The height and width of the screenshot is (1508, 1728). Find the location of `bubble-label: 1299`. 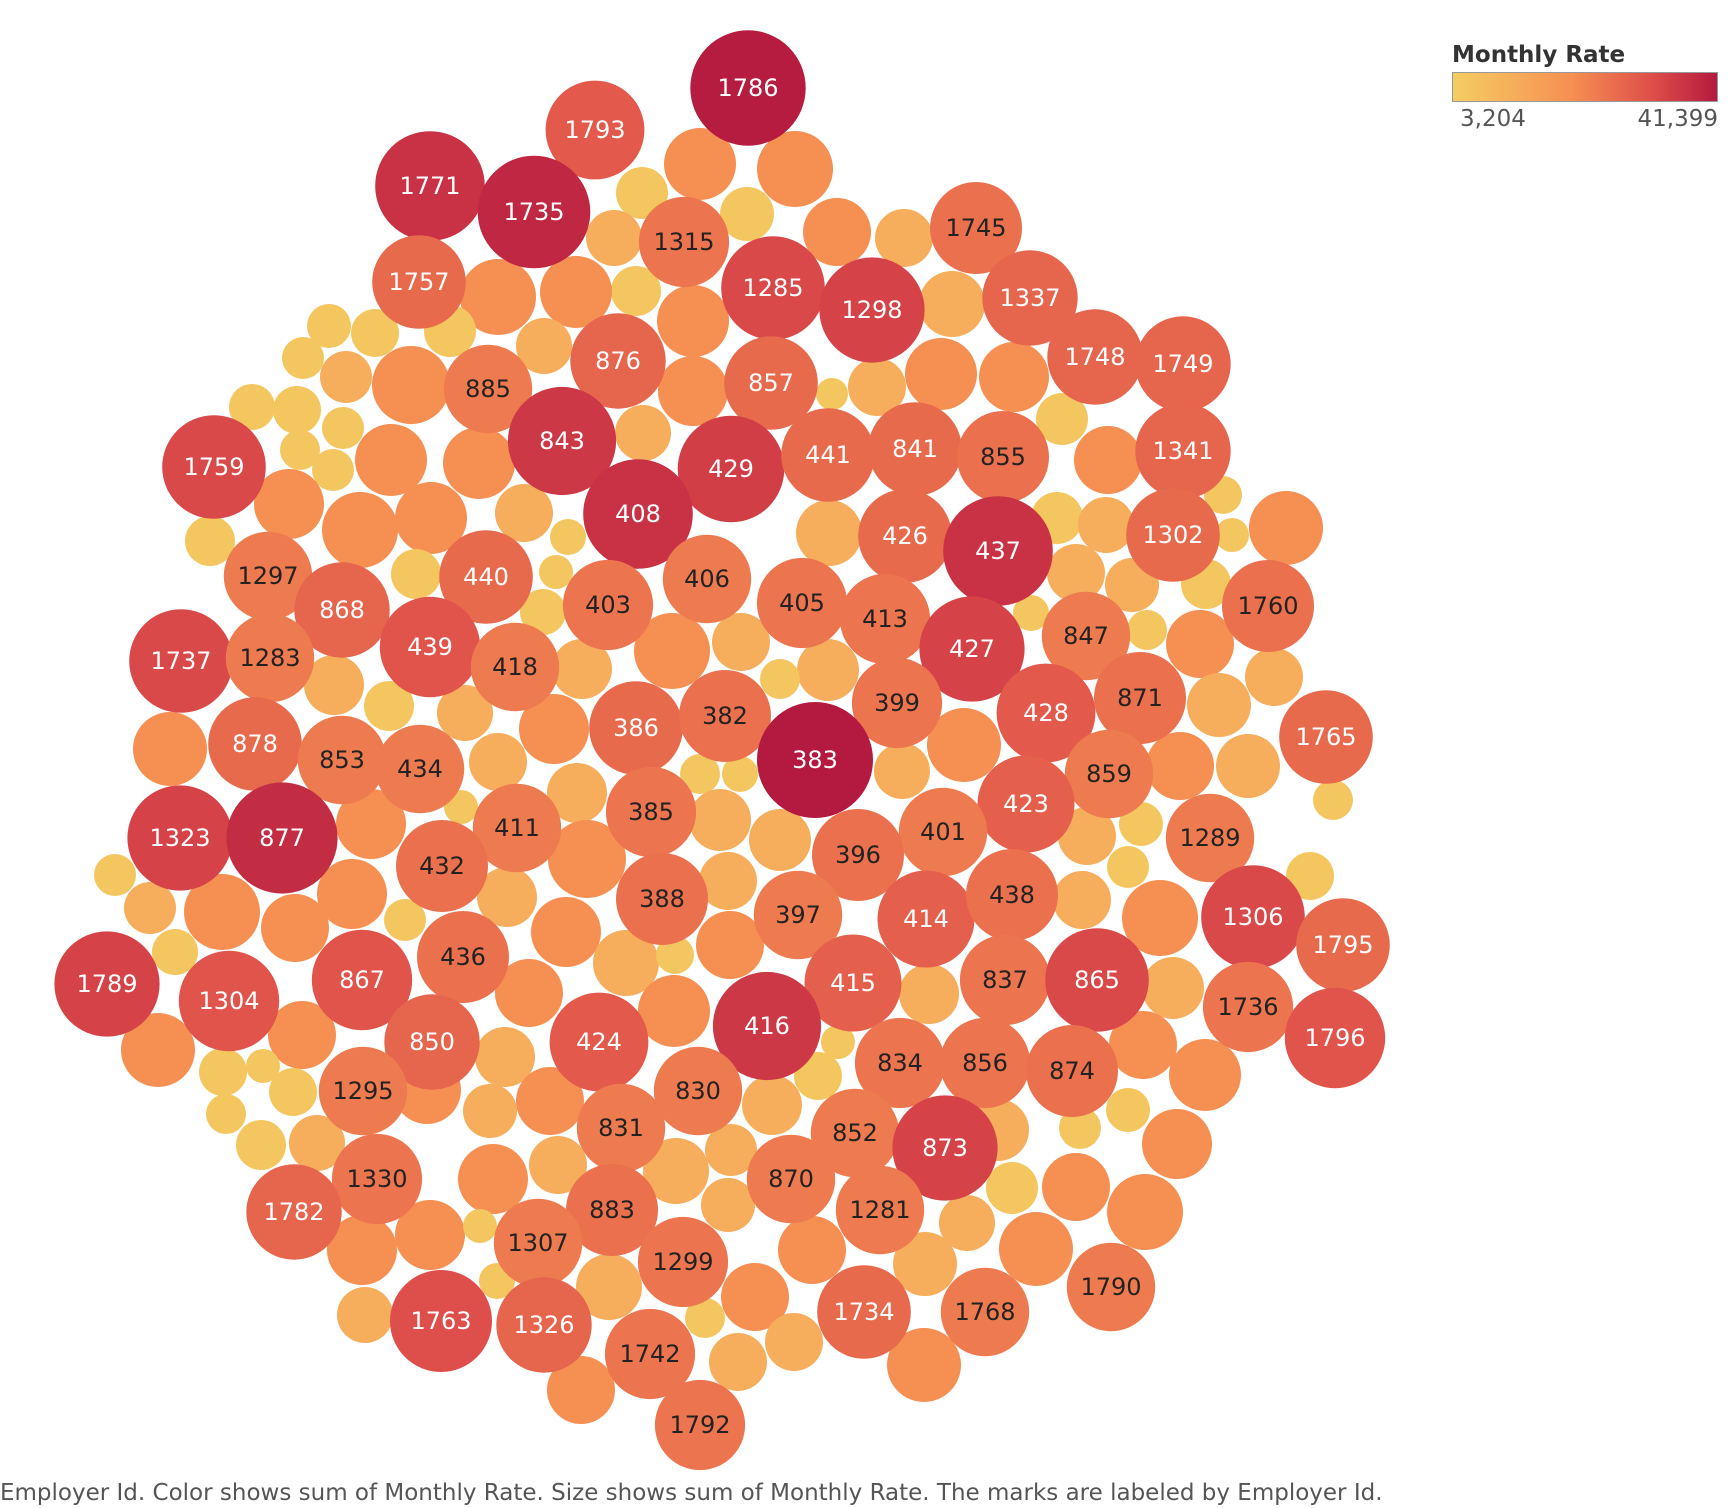

bubble-label: 1299 is located at coordinates (682, 1262).